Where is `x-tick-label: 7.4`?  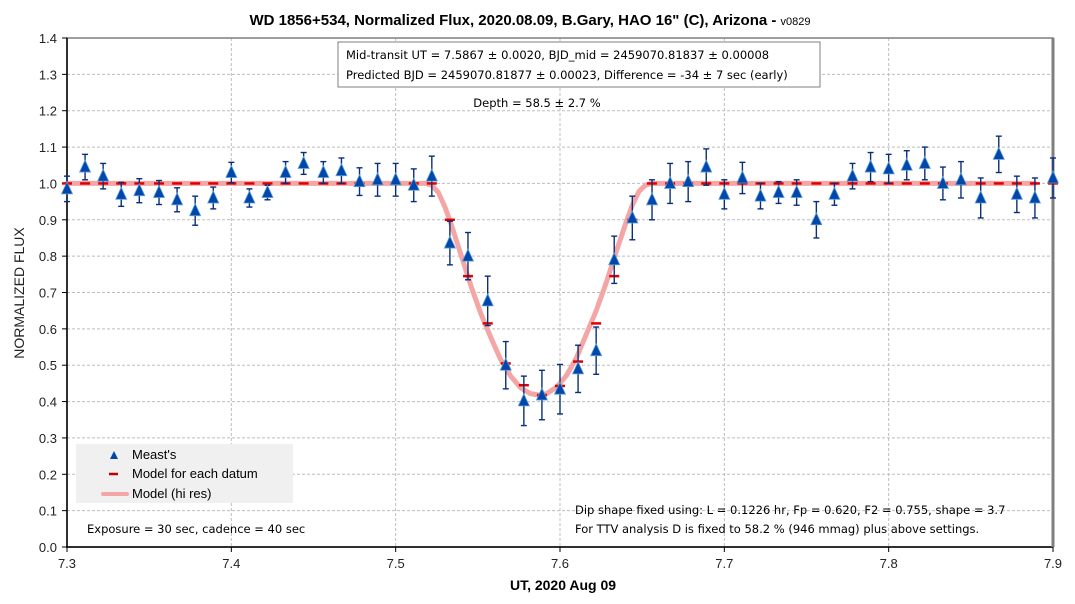 x-tick-label: 7.4 is located at coordinates (231, 563).